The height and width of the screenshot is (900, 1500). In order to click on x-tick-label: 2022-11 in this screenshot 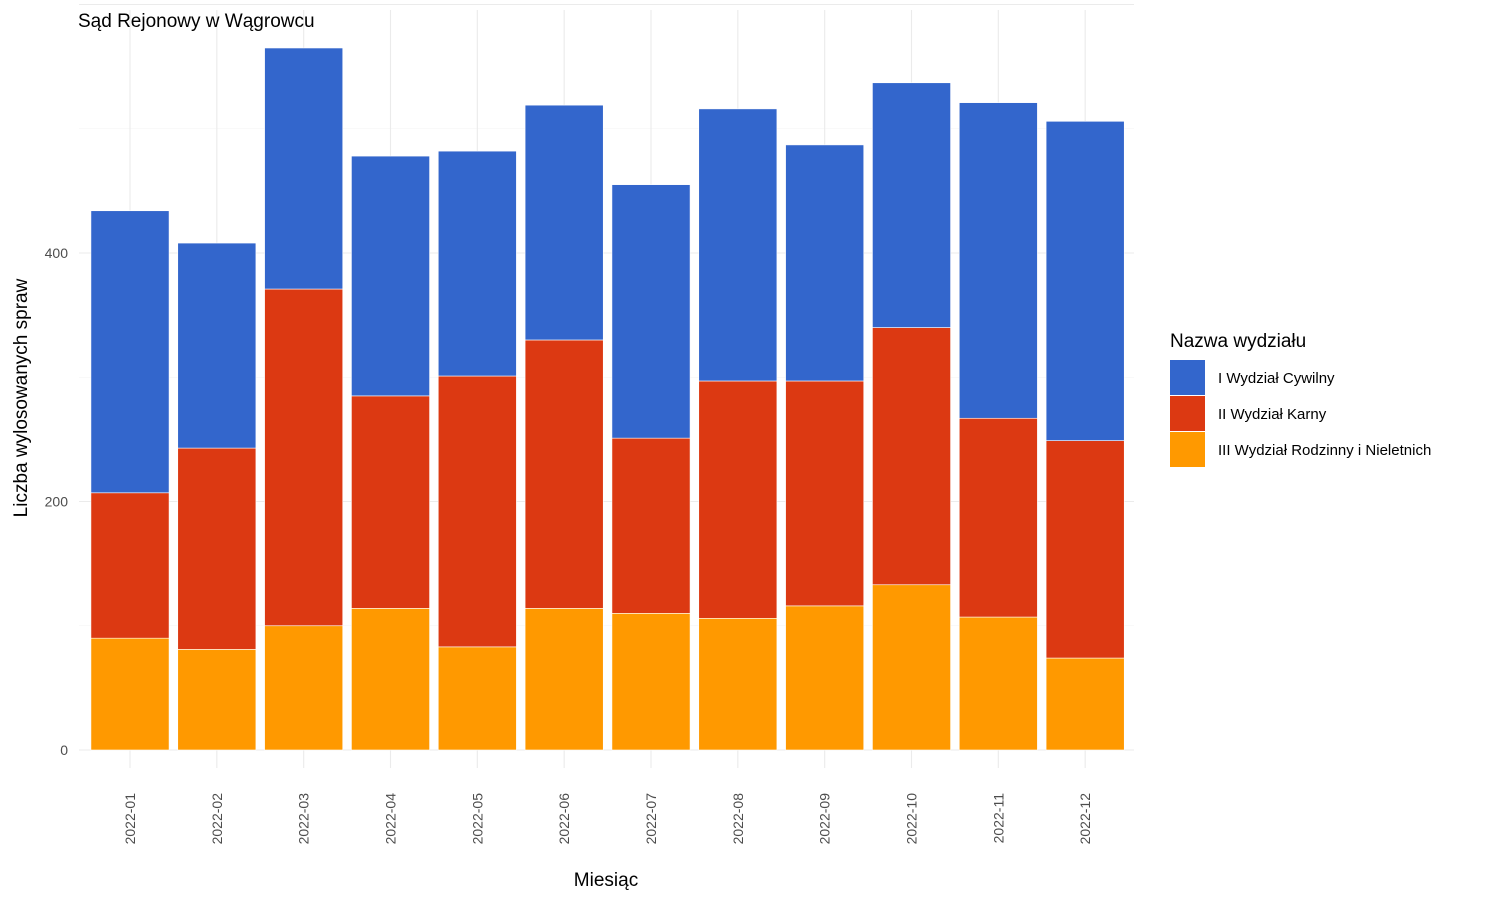, I will do `click(998, 818)`.